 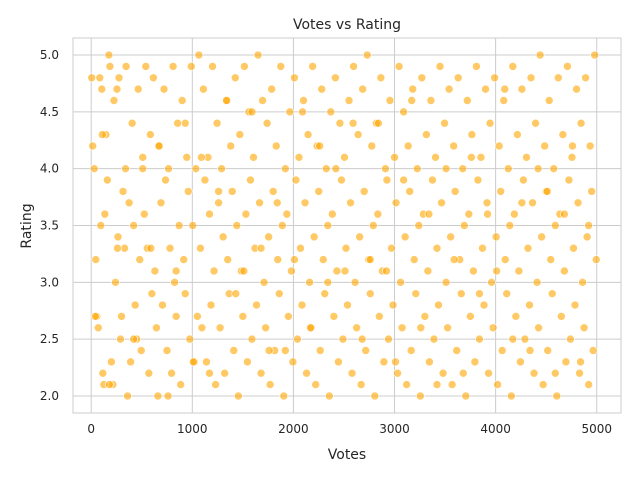 What do you see at coordinates (394, 429) in the screenshot?
I see `x-tick-label: 3000` at bounding box center [394, 429].